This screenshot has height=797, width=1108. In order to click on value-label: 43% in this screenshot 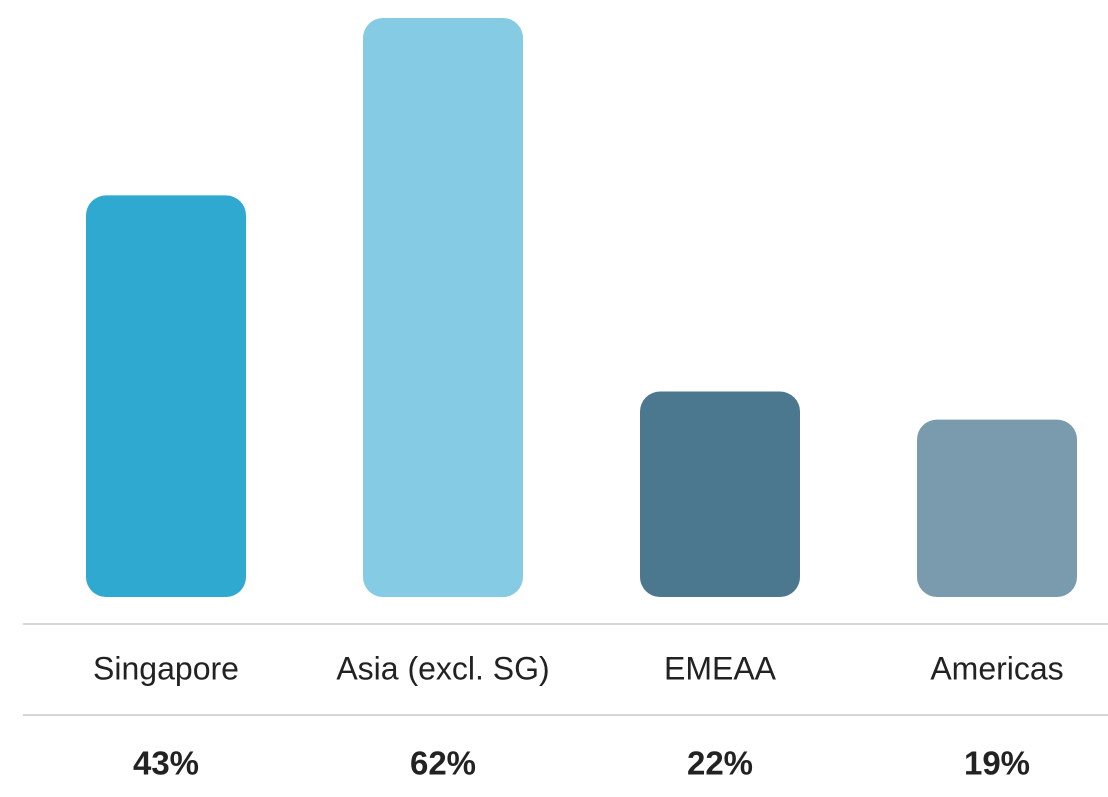, I will do `click(166, 763)`.